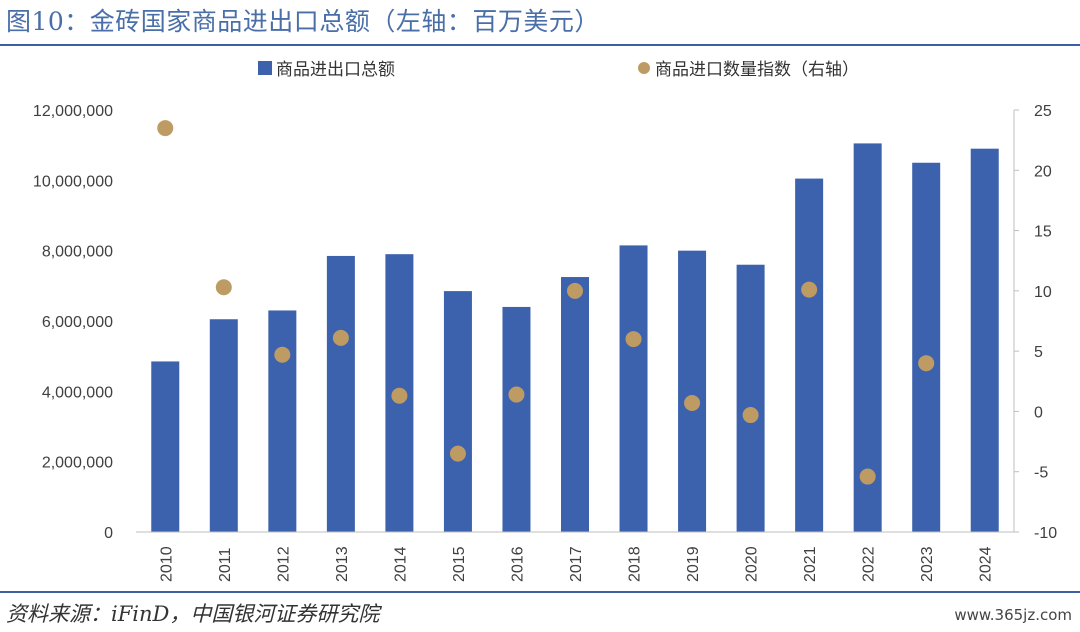 The width and height of the screenshot is (1080, 632). I want to click on right-tick-label: -5, so click(1041, 473).